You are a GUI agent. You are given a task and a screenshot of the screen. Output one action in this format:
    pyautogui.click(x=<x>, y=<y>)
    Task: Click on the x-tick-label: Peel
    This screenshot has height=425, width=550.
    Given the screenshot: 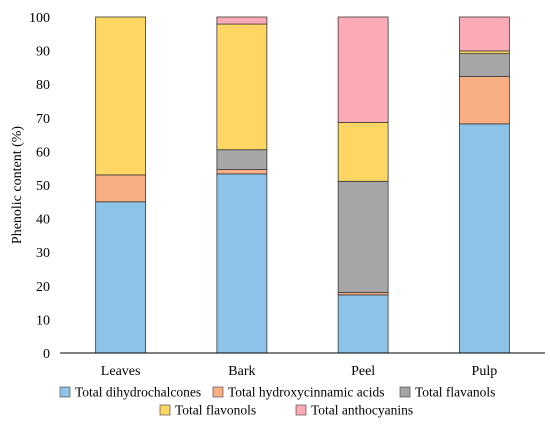 What is the action you would take?
    pyautogui.click(x=363, y=371)
    